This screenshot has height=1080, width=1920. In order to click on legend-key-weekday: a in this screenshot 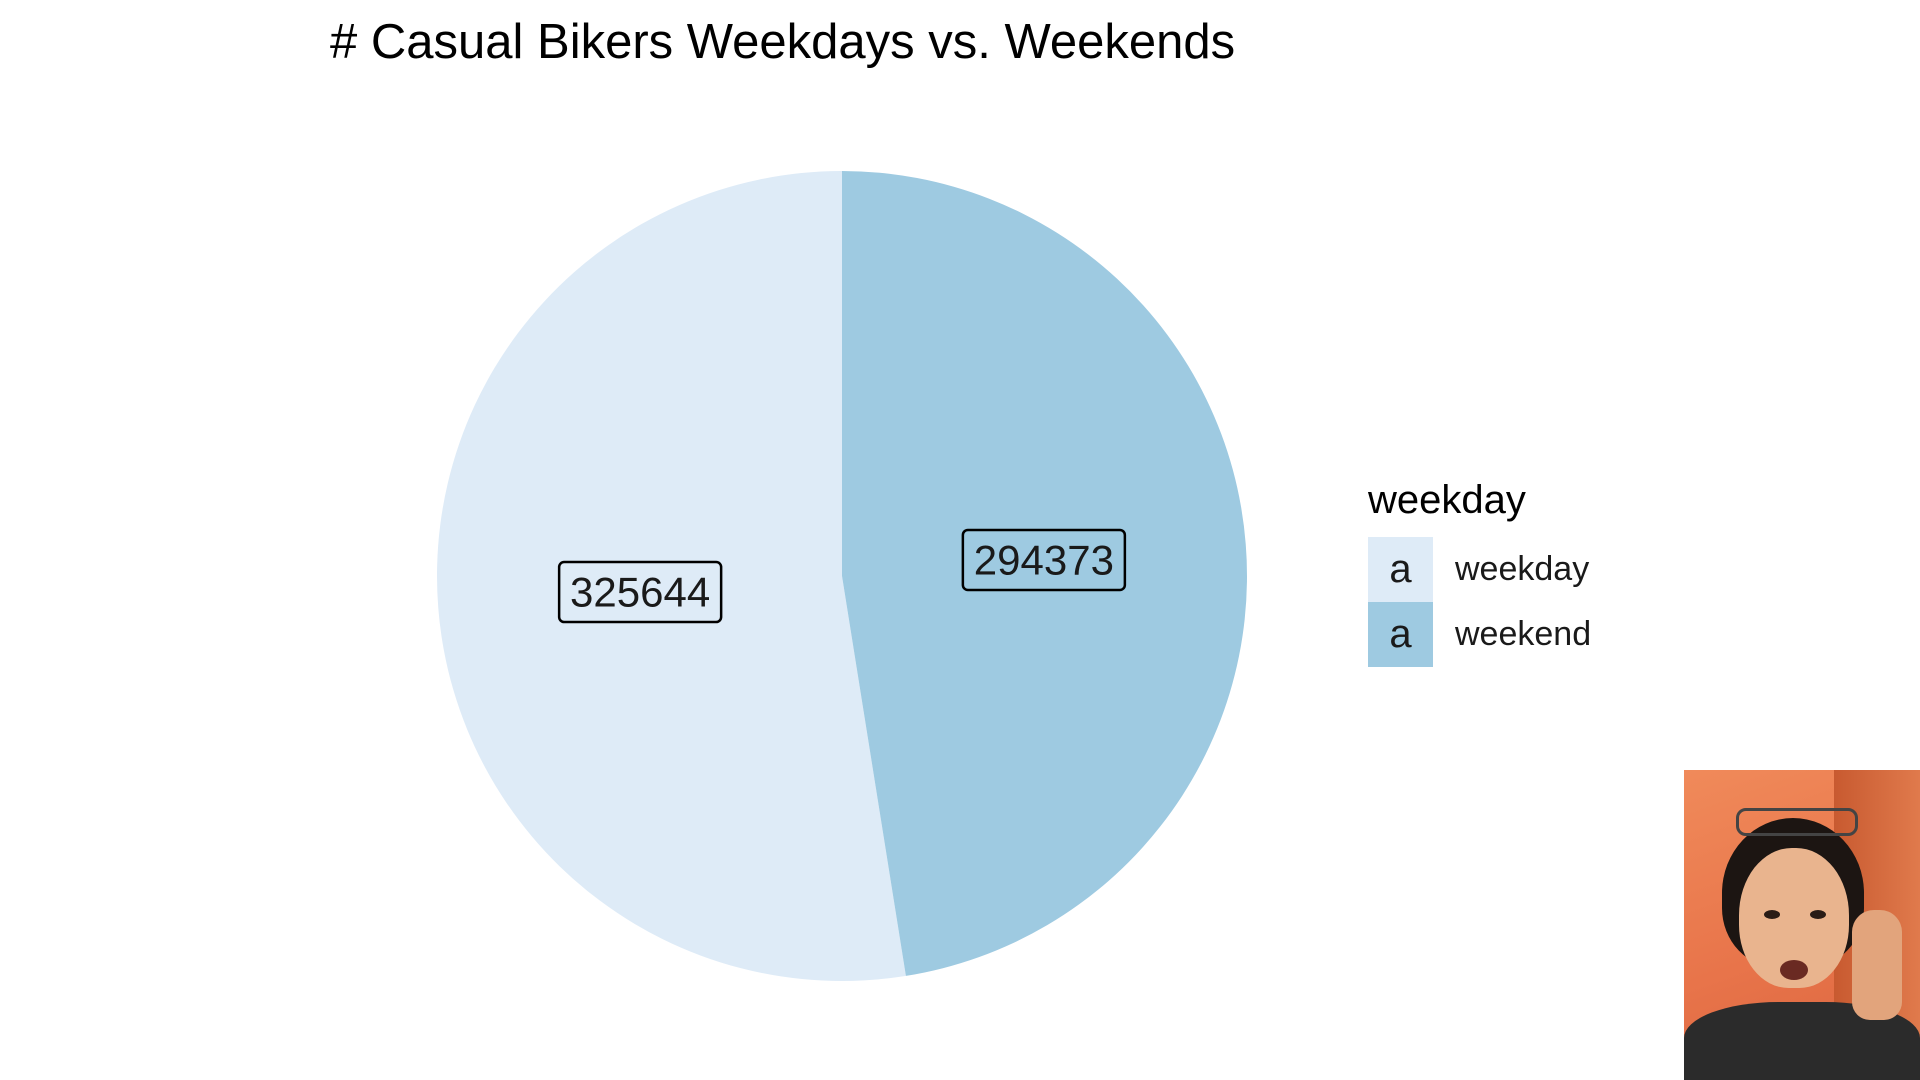, I will do `click(1400, 569)`.